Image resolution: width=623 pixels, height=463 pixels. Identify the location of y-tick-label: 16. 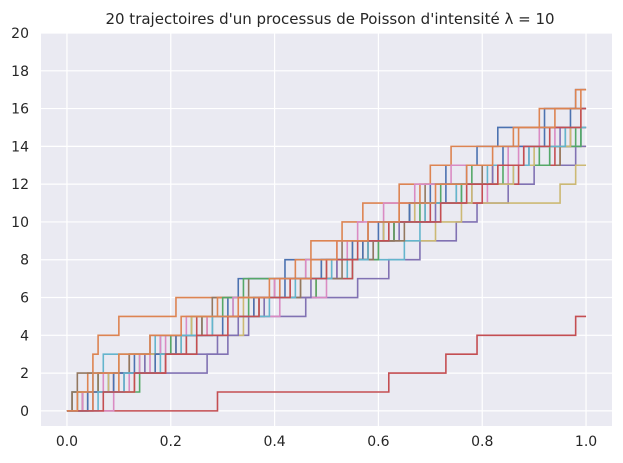
(20, 110).